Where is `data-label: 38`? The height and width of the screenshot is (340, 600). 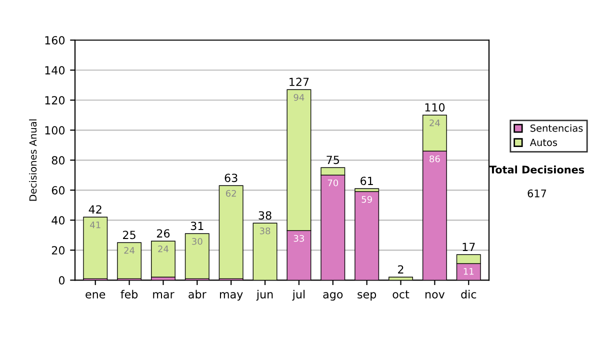 data-label: 38 is located at coordinates (265, 230).